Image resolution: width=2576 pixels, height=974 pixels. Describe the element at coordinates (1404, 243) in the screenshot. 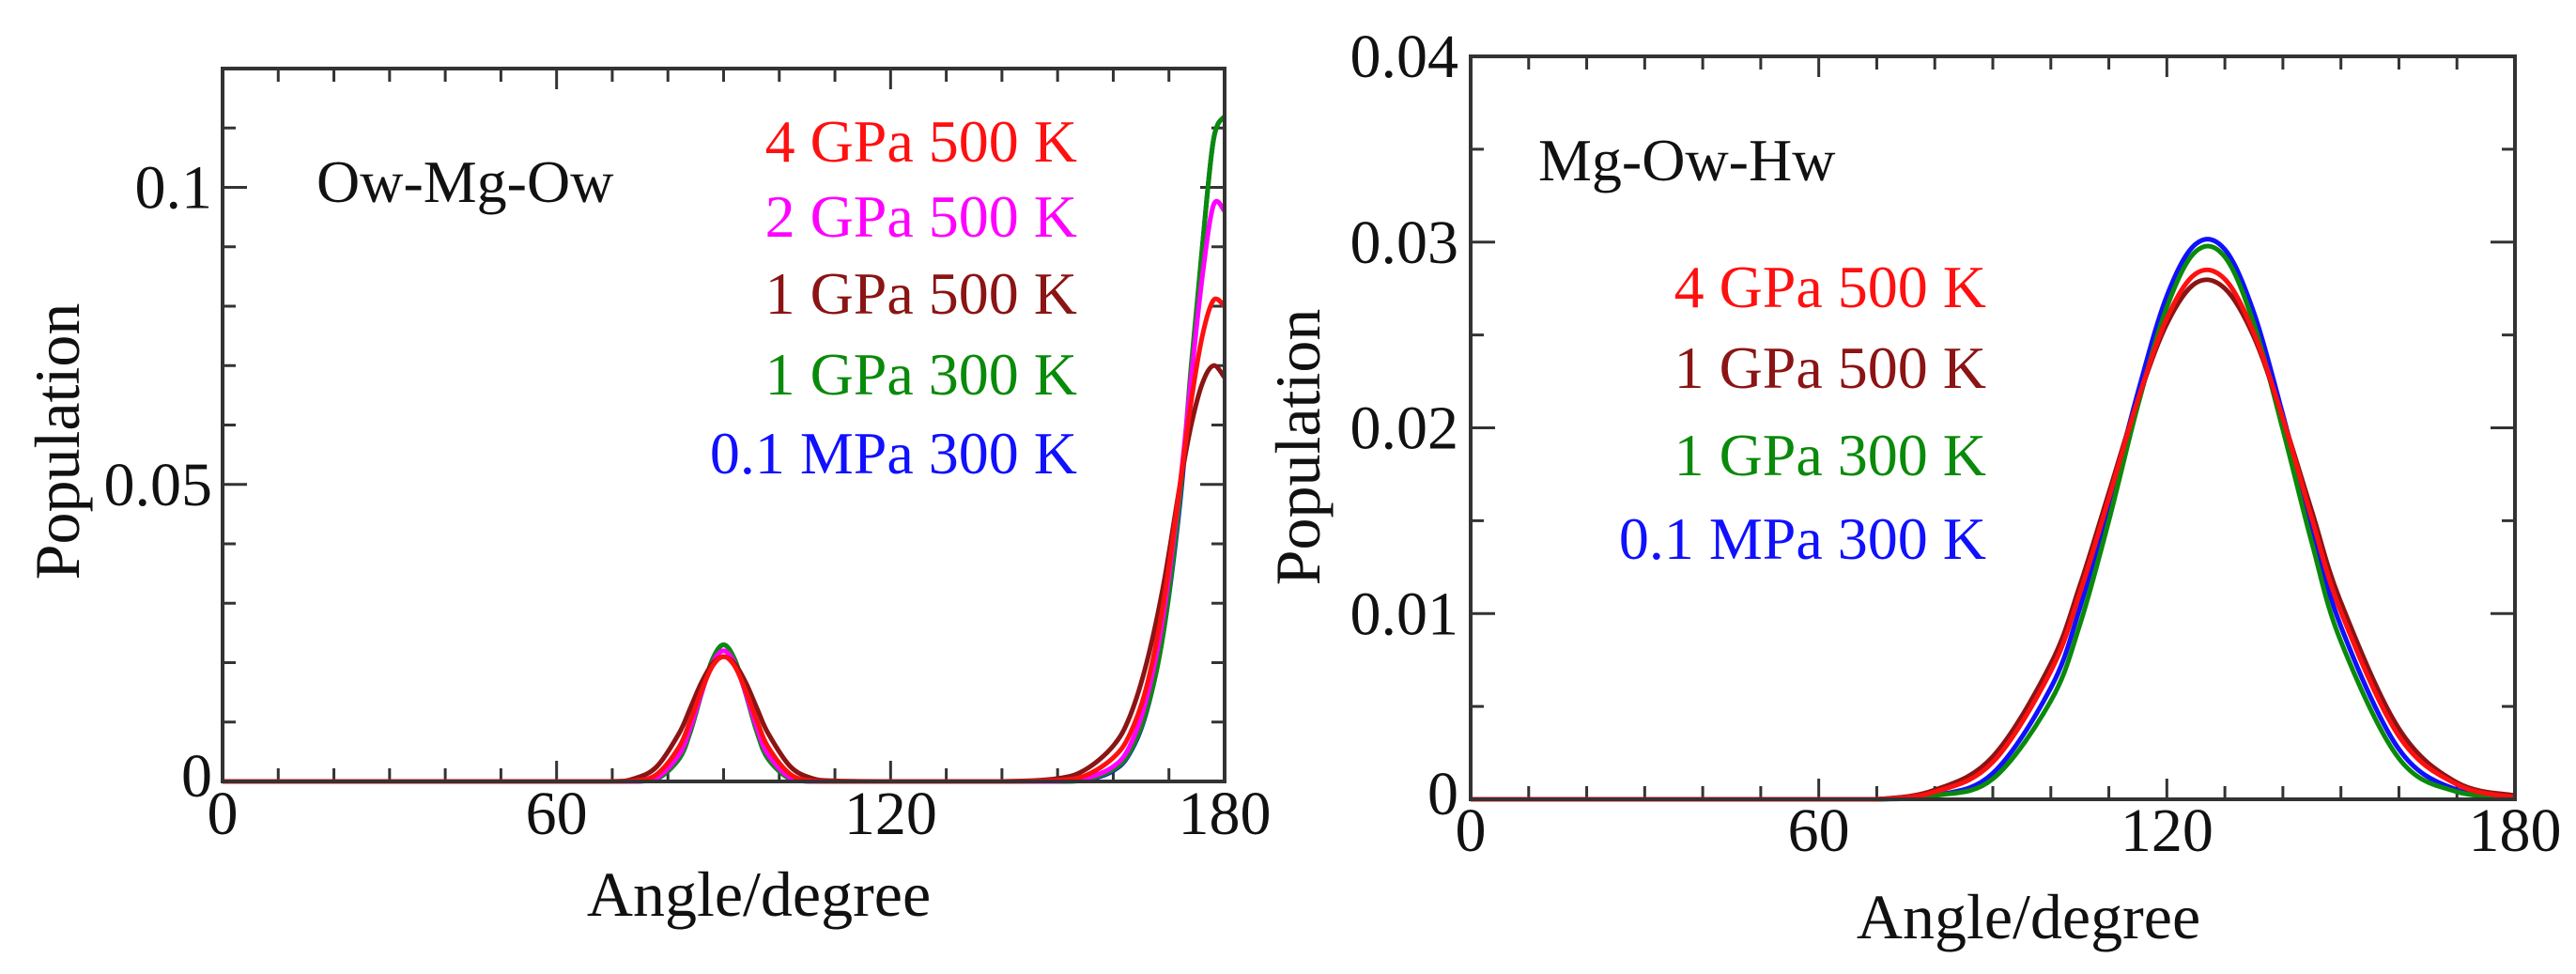

I see `y-tick-label: 0.03` at that location.